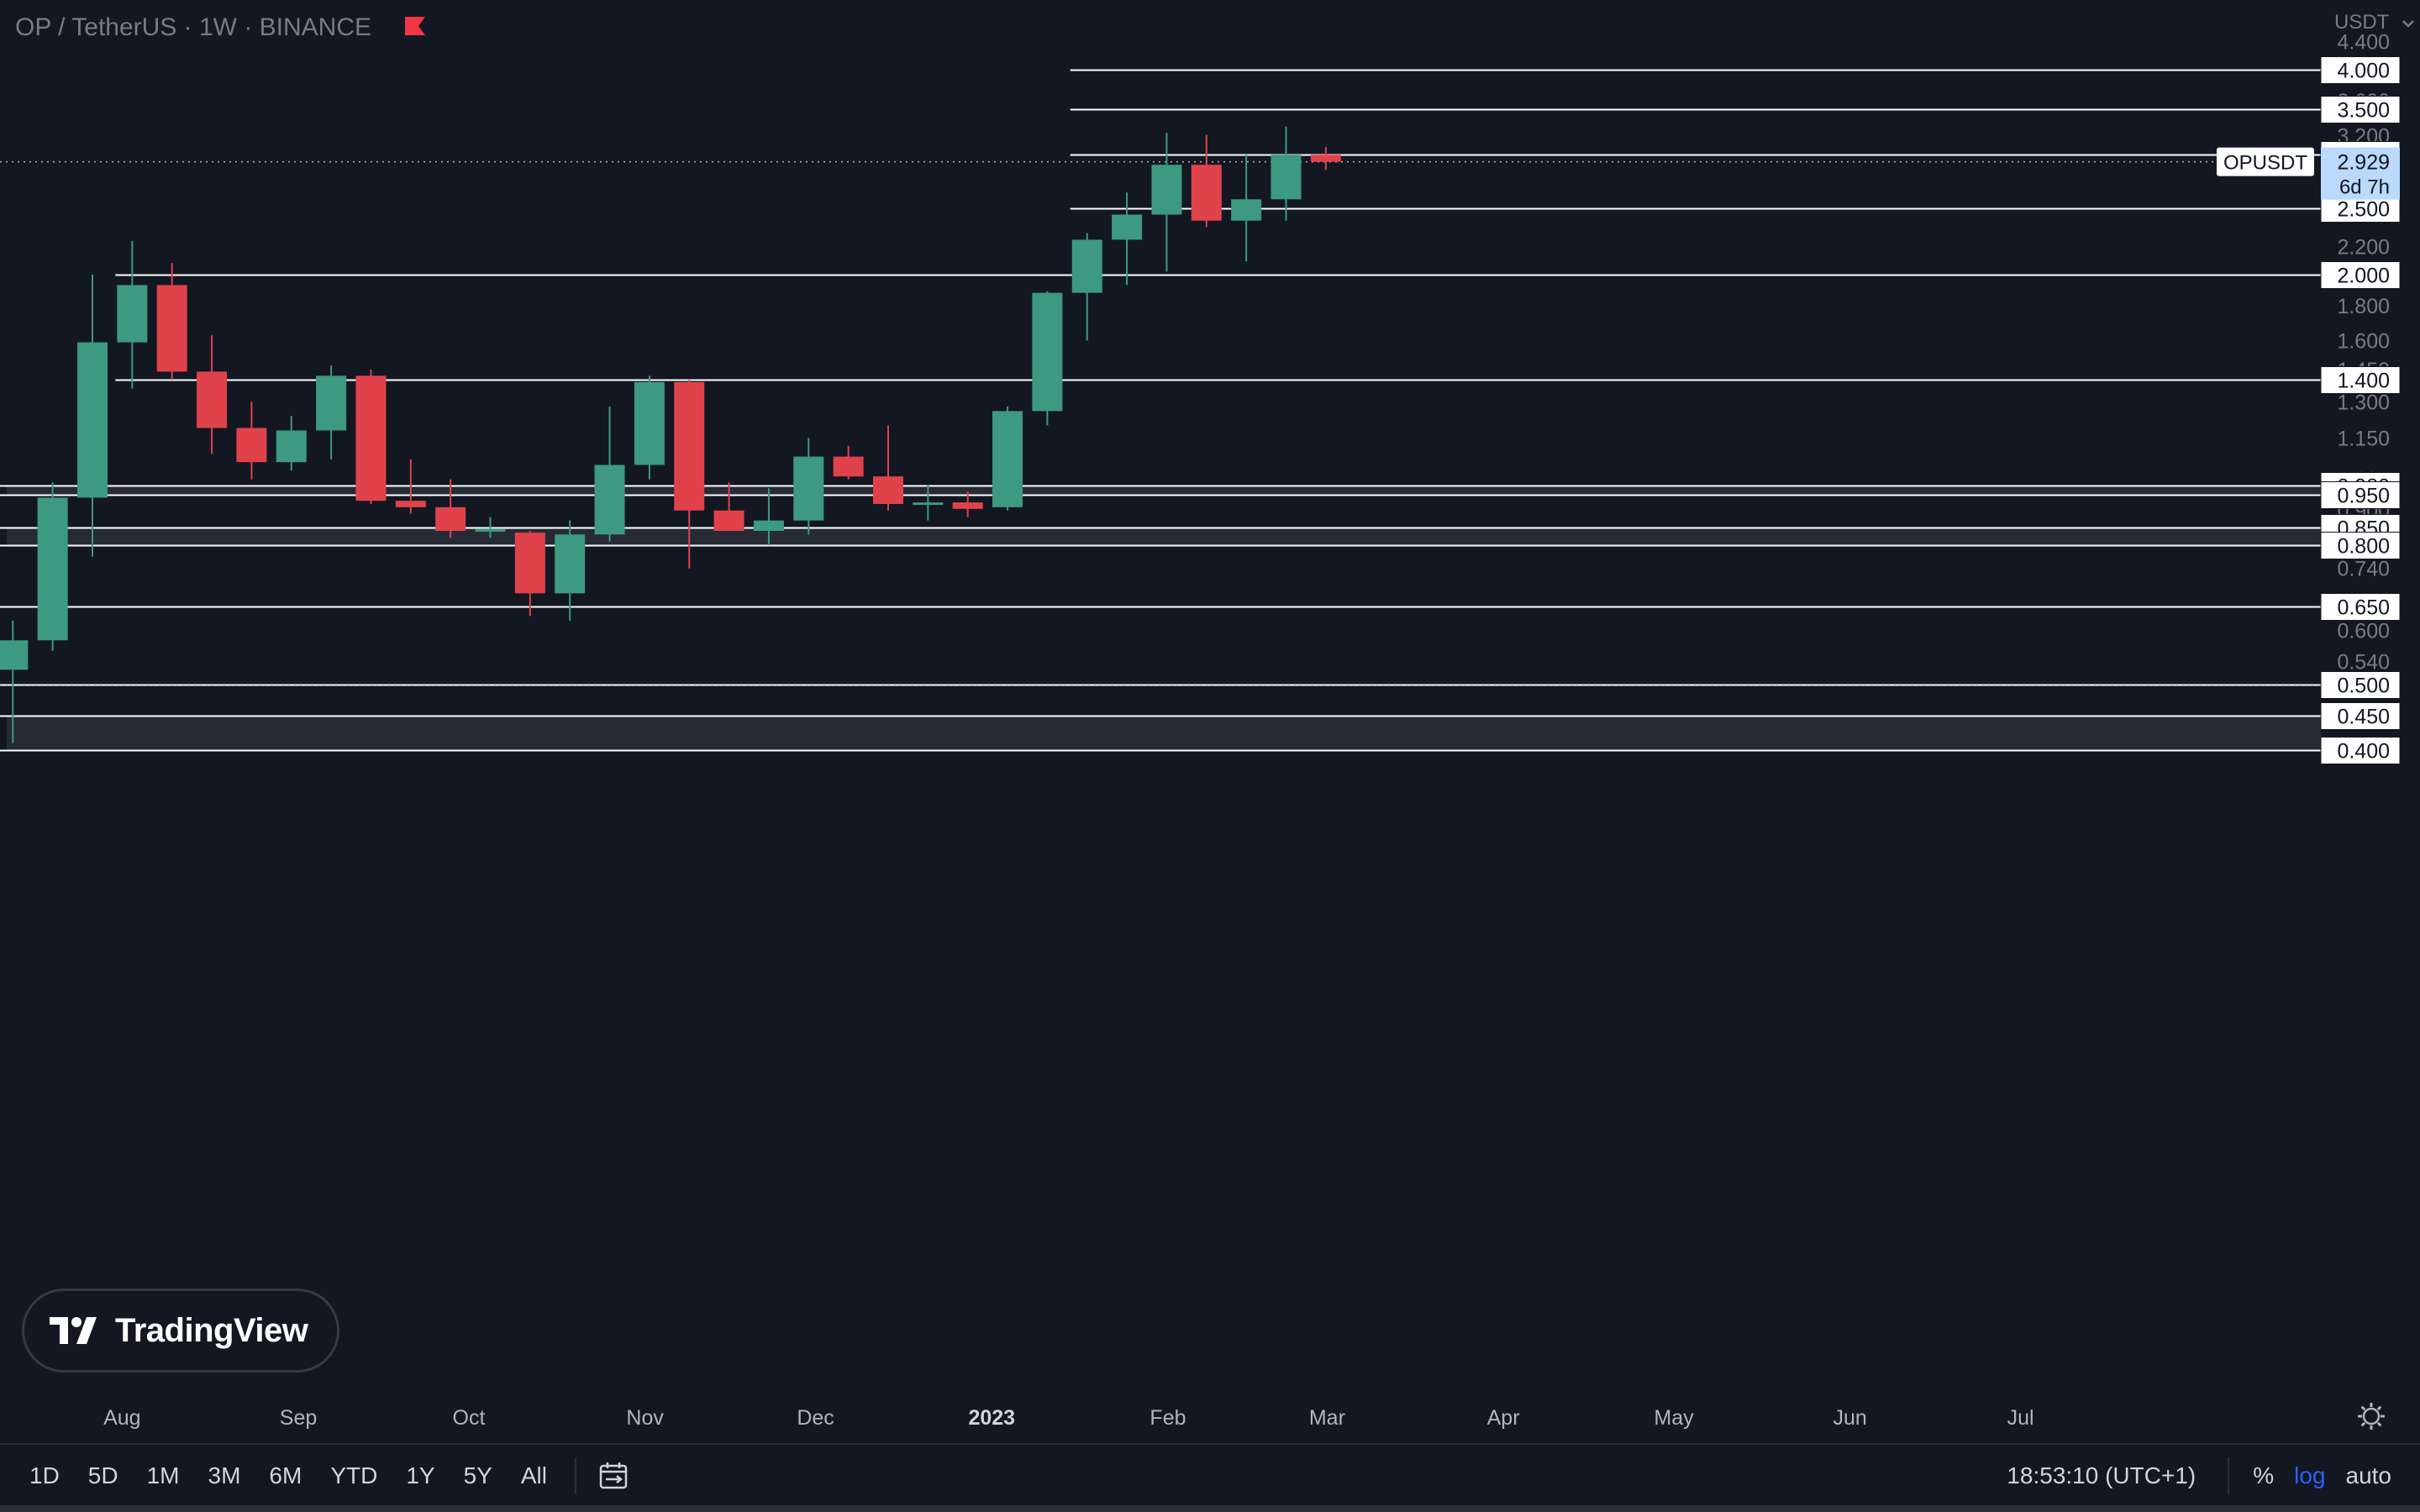  I want to click on percent-toggle: %, so click(2264, 1475).